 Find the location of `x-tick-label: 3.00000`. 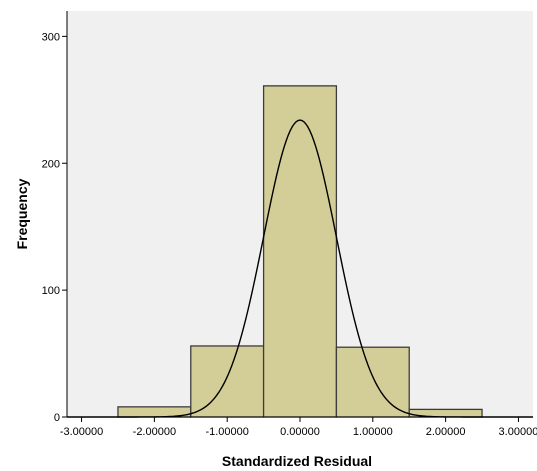

x-tick-label: 3.00000 is located at coordinates (518, 432).